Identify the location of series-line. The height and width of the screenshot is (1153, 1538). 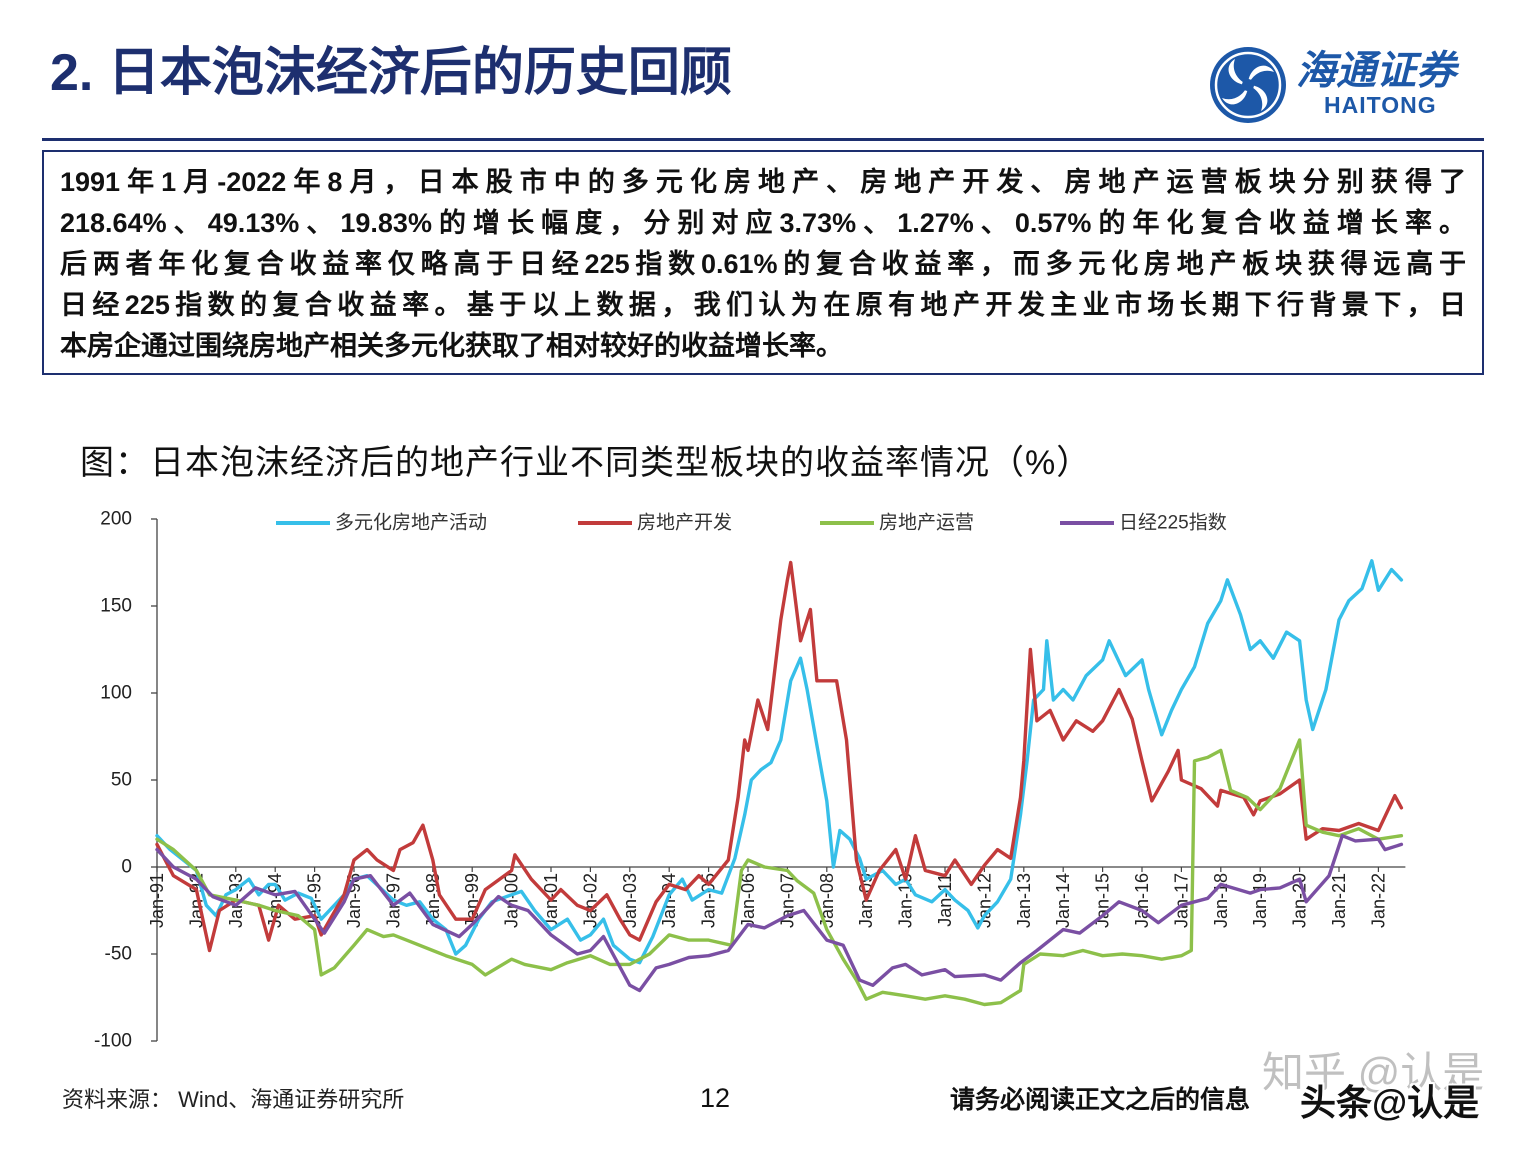
(779, 913).